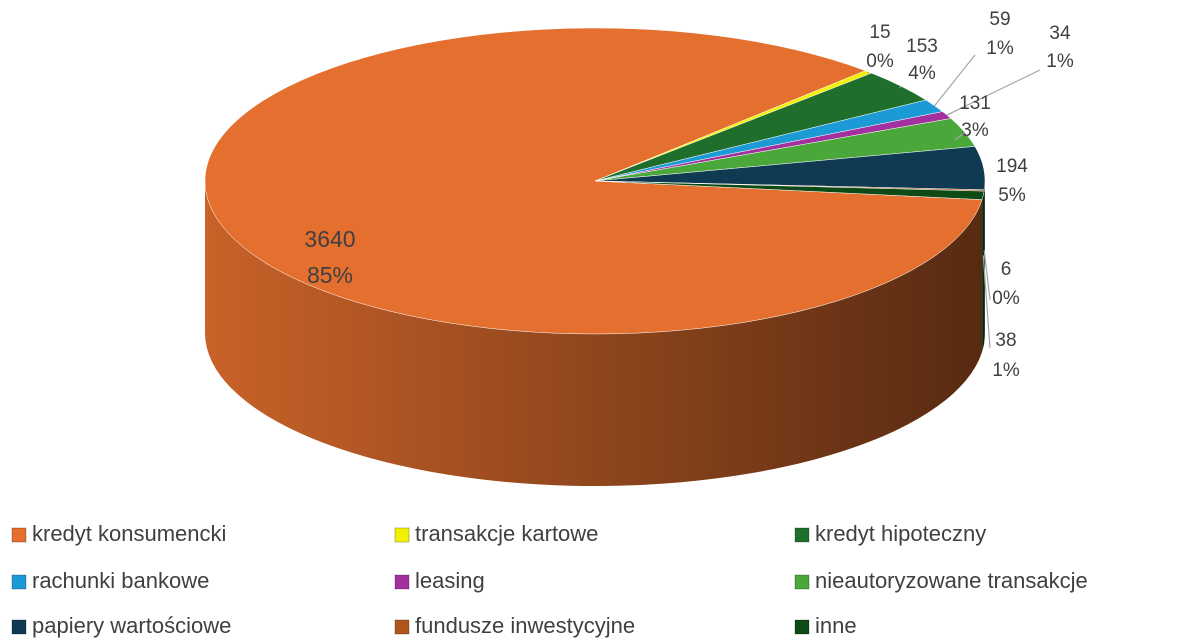 The height and width of the screenshot is (641, 1192). What do you see at coordinates (120, 580) in the screenshot?
I see `legend-label: rachunki bankowe` at bounding box center [120, 580].